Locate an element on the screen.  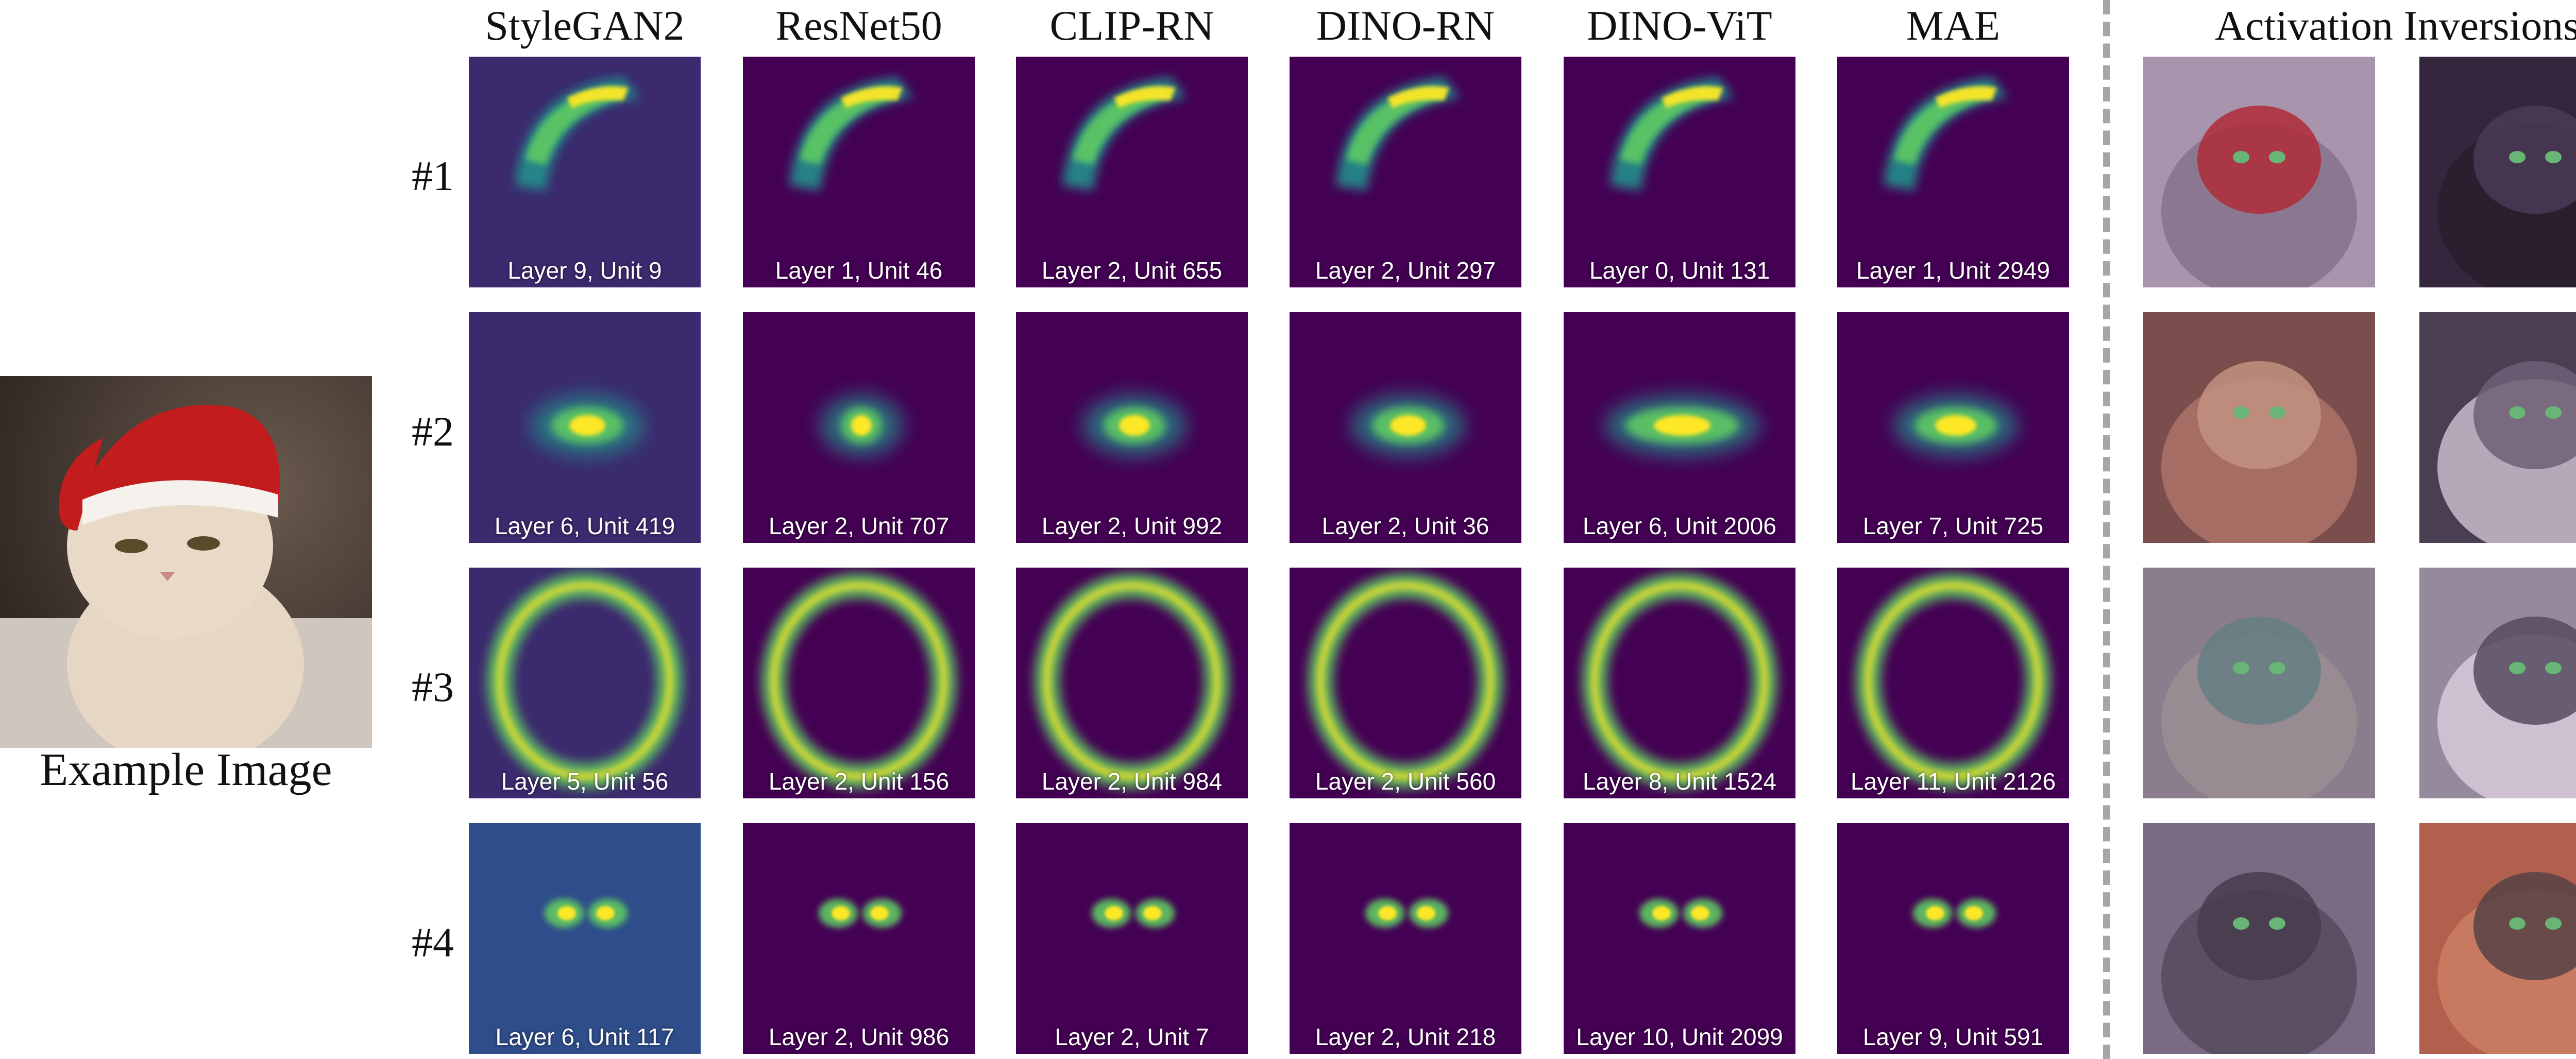
column-header-resnet50: ResNet50 is located at coordinates (858, 25).